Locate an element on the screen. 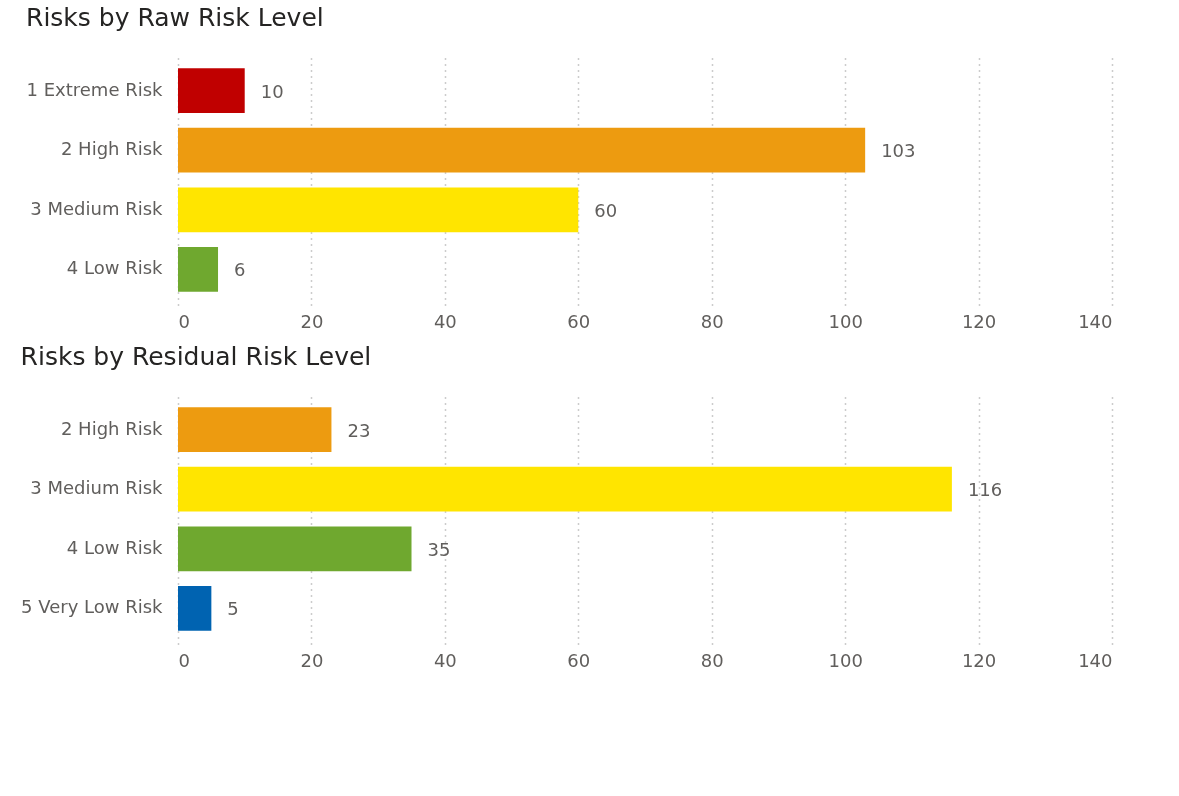  data-label: 60 is located at coordinates (606, 210).